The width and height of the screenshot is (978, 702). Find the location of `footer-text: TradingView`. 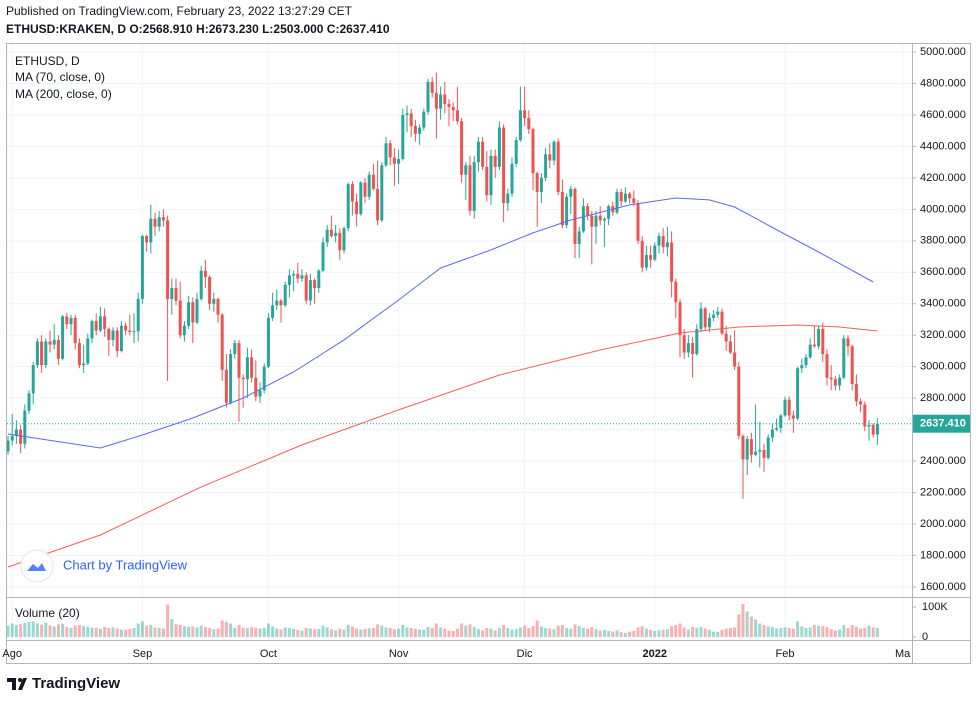

footer-text: TradingView is located at coordinates (76, 683).